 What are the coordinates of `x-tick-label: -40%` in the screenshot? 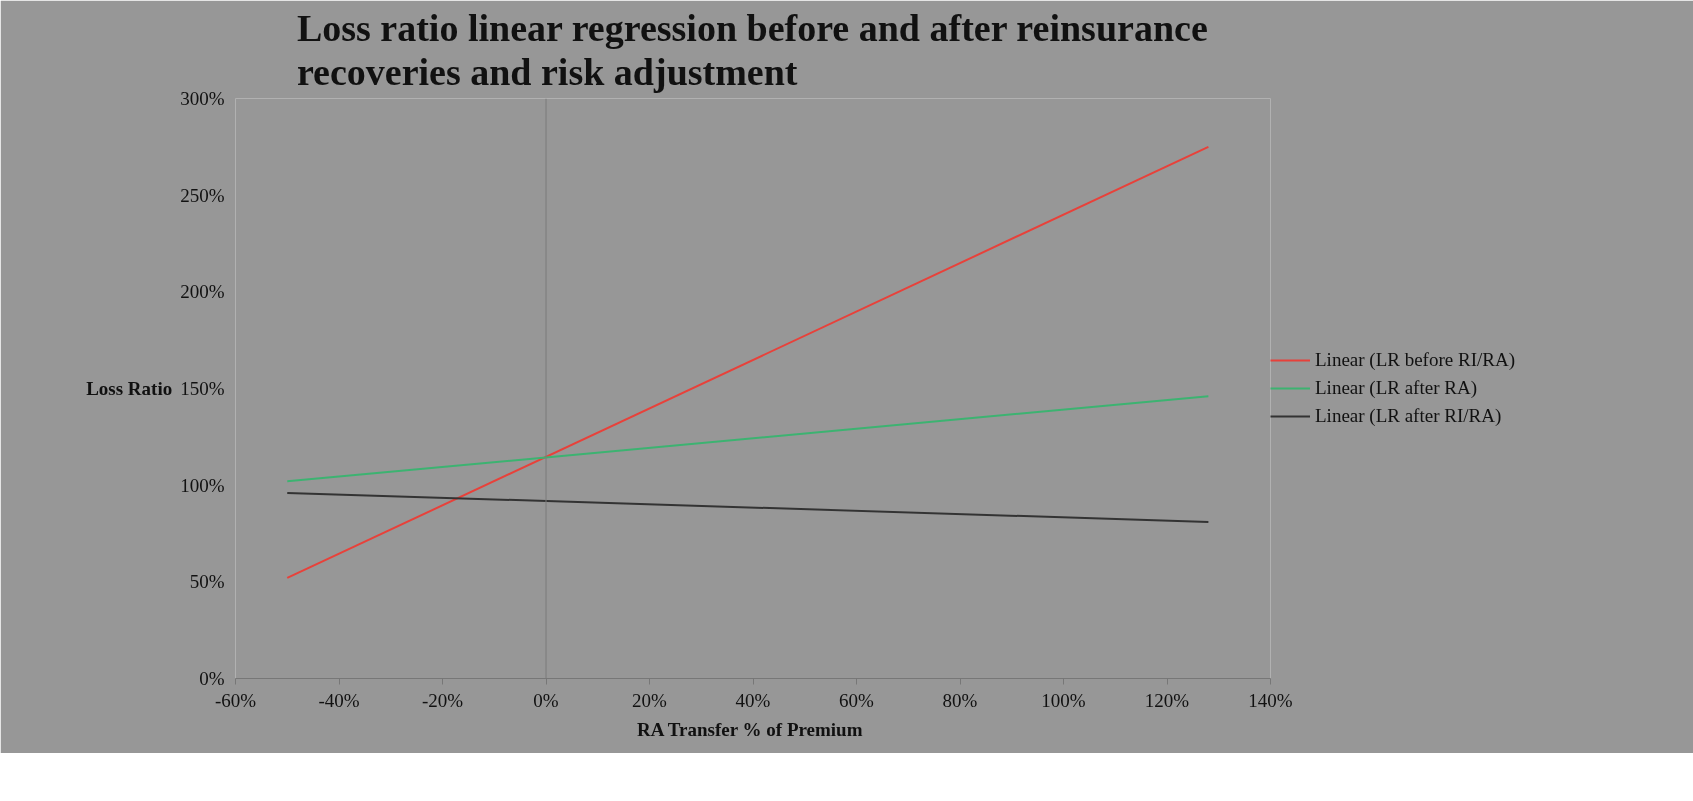 It's located at (339, 700).